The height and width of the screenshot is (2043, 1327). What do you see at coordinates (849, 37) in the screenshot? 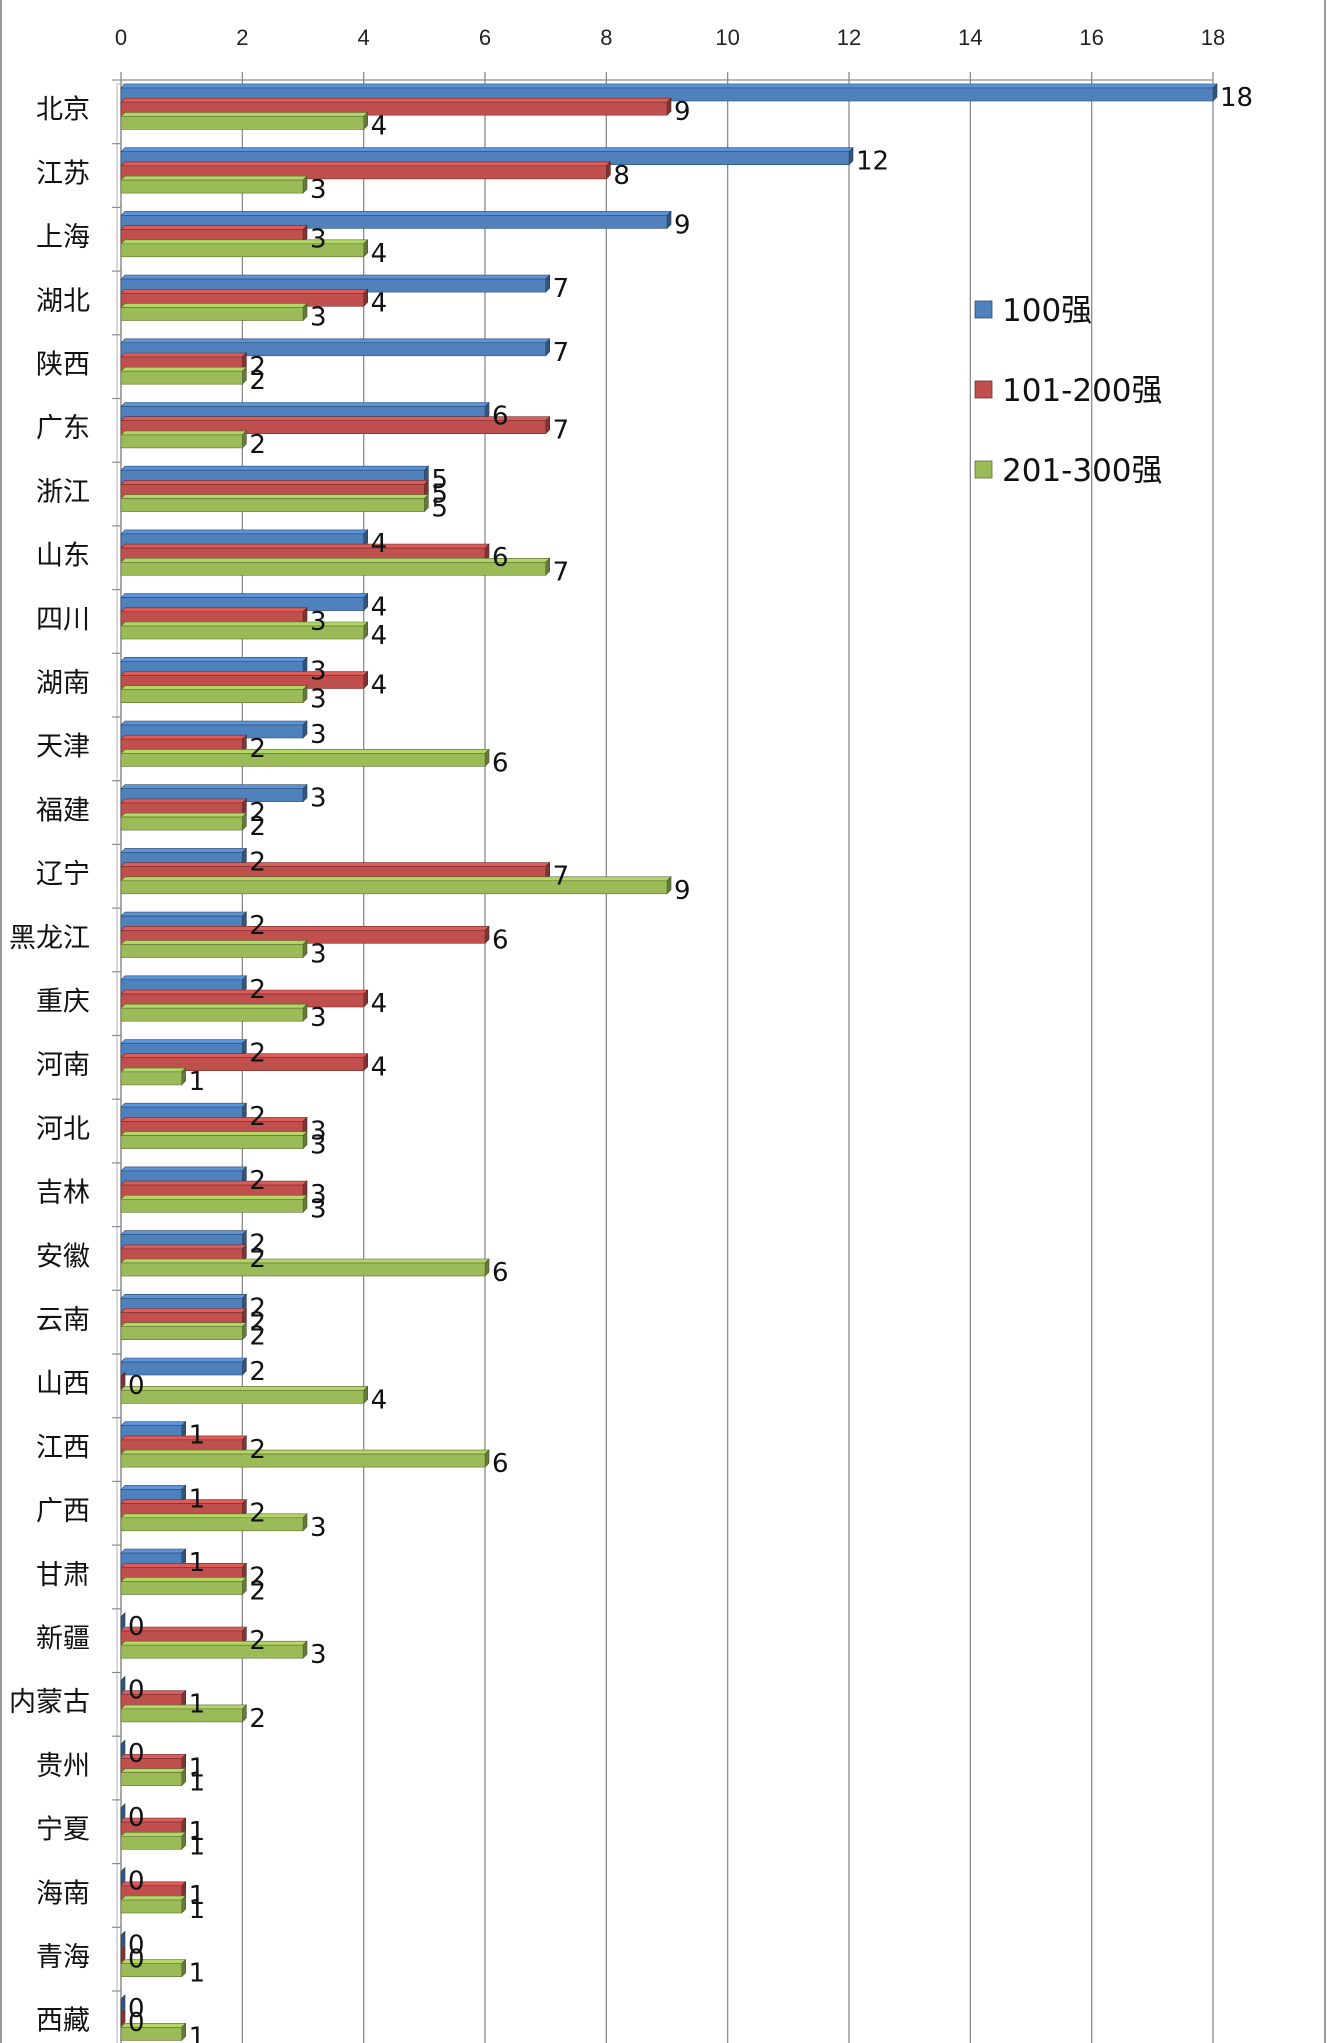
I see `x-tick-label: 12` at bounding box center [849, 37].